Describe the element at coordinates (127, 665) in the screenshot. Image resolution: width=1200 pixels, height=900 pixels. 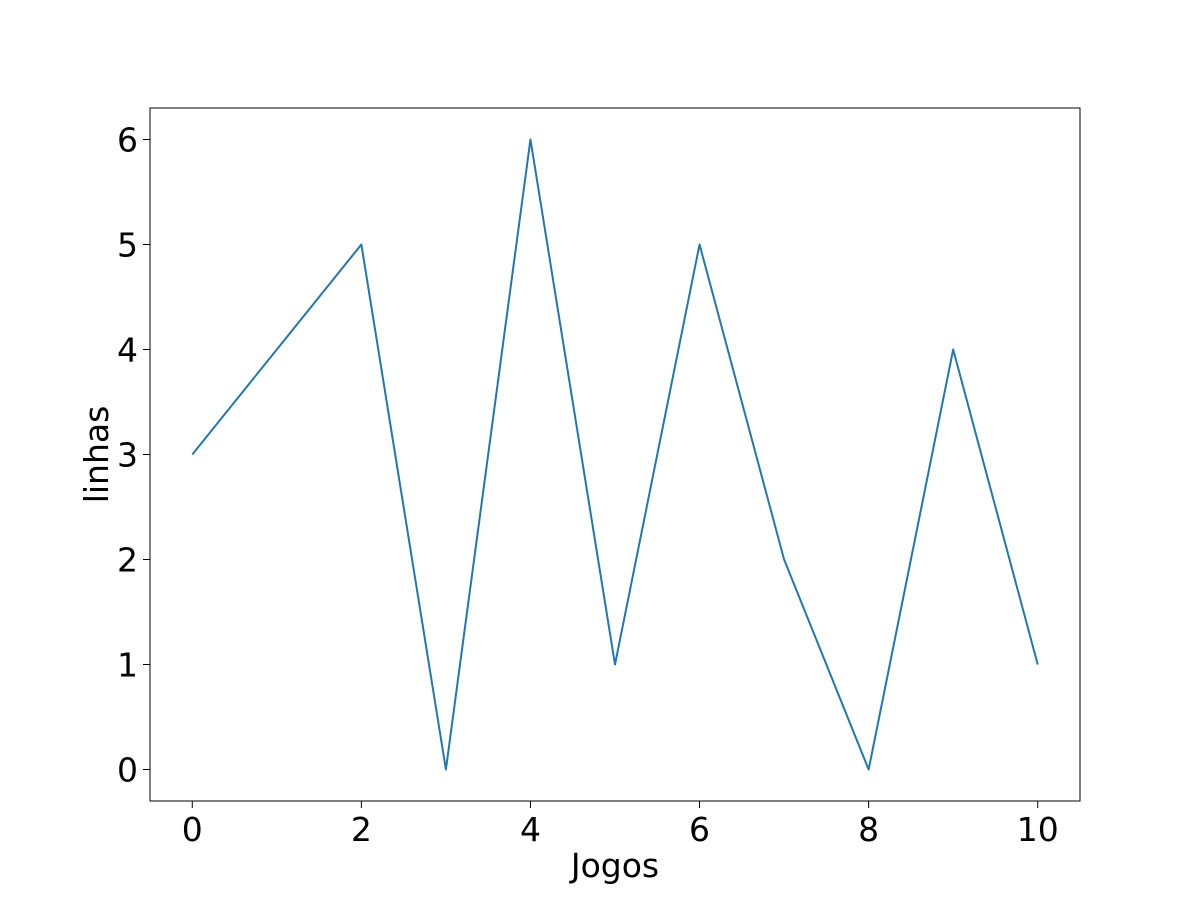
I see `y-tick-label: 1` at that location.